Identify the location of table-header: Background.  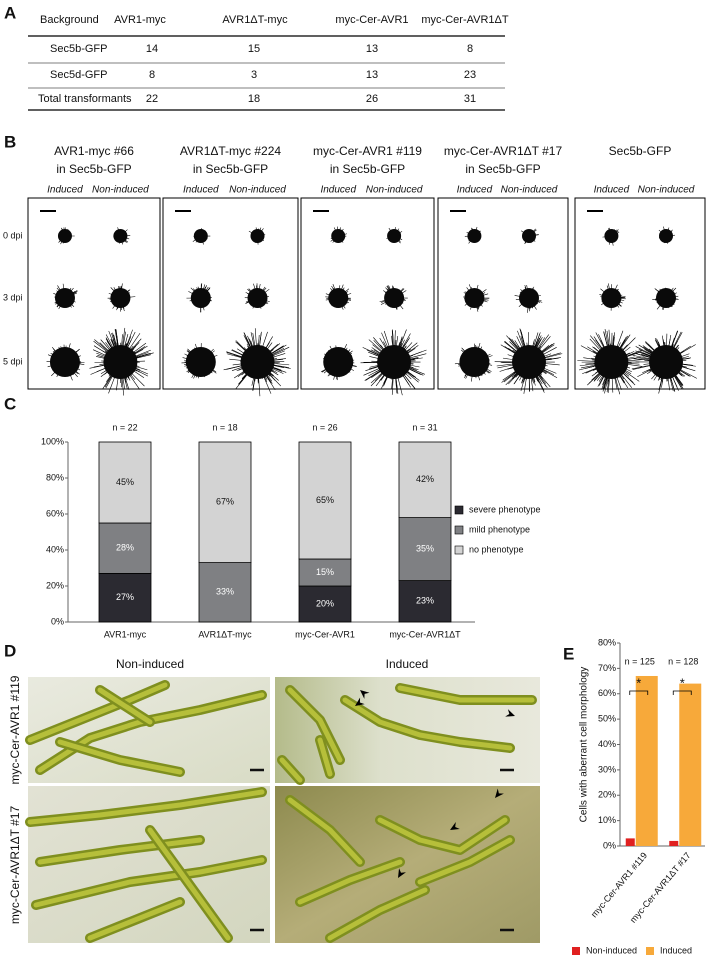
(69, 20).